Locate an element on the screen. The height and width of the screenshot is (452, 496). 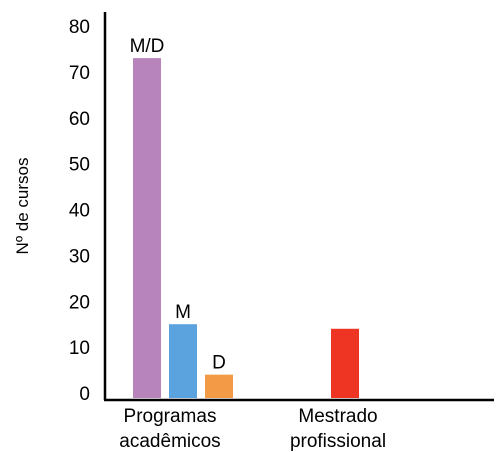
bar-data-label: M/D is located at coordinates (147, 46).